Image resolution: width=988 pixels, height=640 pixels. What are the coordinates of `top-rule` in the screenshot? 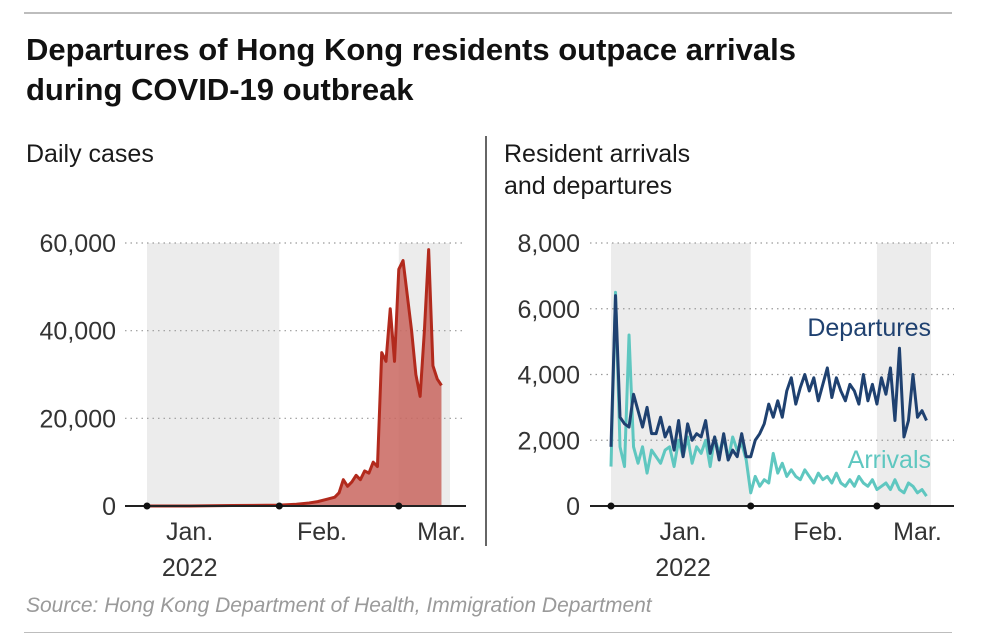 It's located at (488, 13).